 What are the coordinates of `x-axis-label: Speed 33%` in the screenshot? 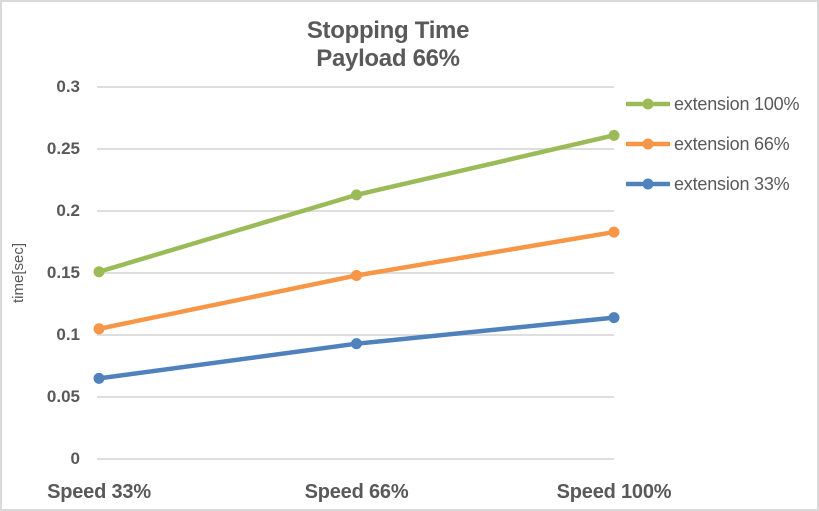 It's located at (99, 492).